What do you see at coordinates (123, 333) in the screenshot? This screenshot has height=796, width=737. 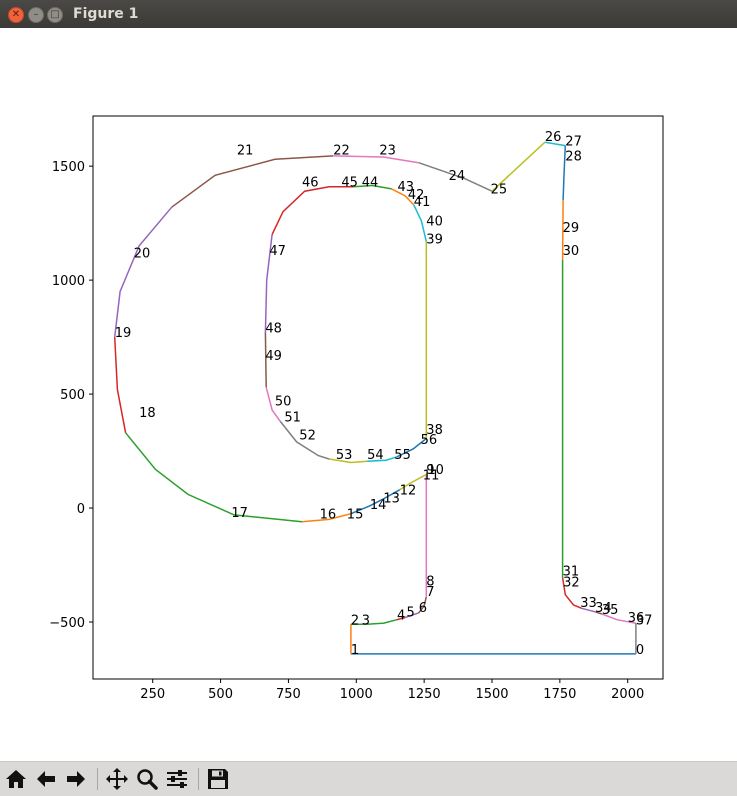 I see `point-label-19: 19` at bounding box center [123, 333].